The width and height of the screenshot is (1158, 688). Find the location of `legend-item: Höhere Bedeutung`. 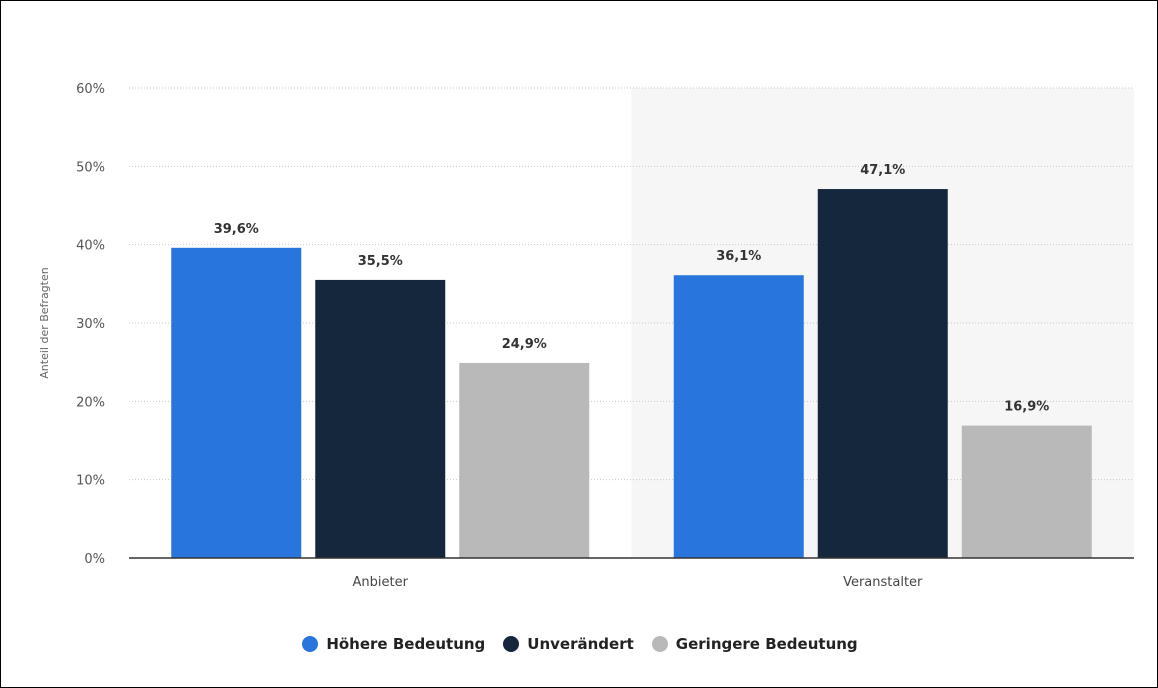

legend-item: Höhere Bedeutung is located at coordinates (393, 644).